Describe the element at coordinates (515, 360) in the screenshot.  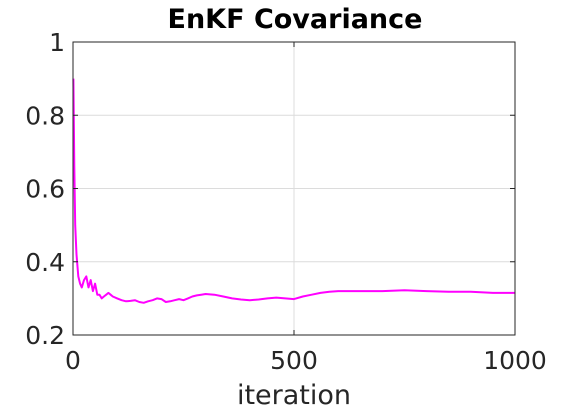
I see `x-tick-label: 1000` at that location.